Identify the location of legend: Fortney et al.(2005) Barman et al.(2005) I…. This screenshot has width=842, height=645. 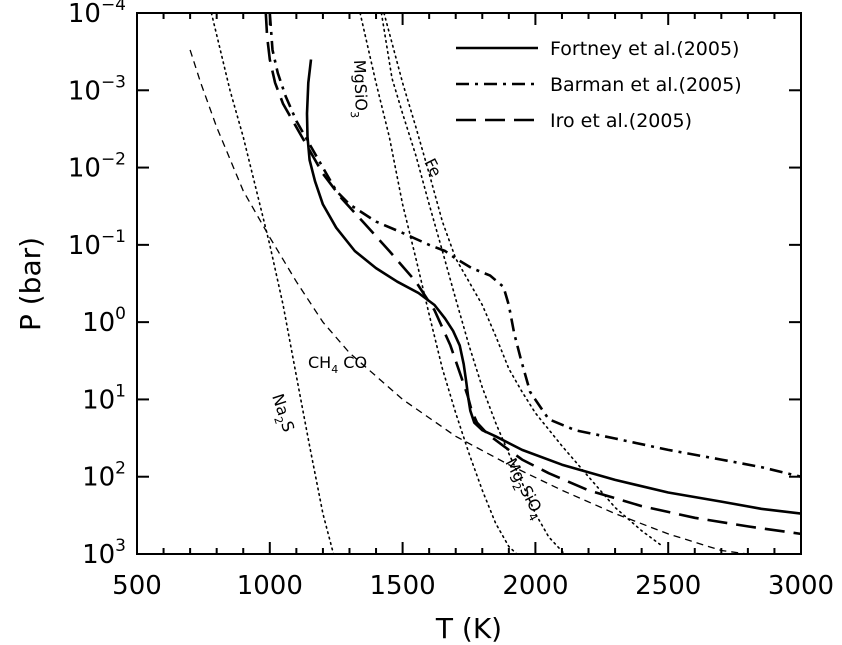
(599, 85).